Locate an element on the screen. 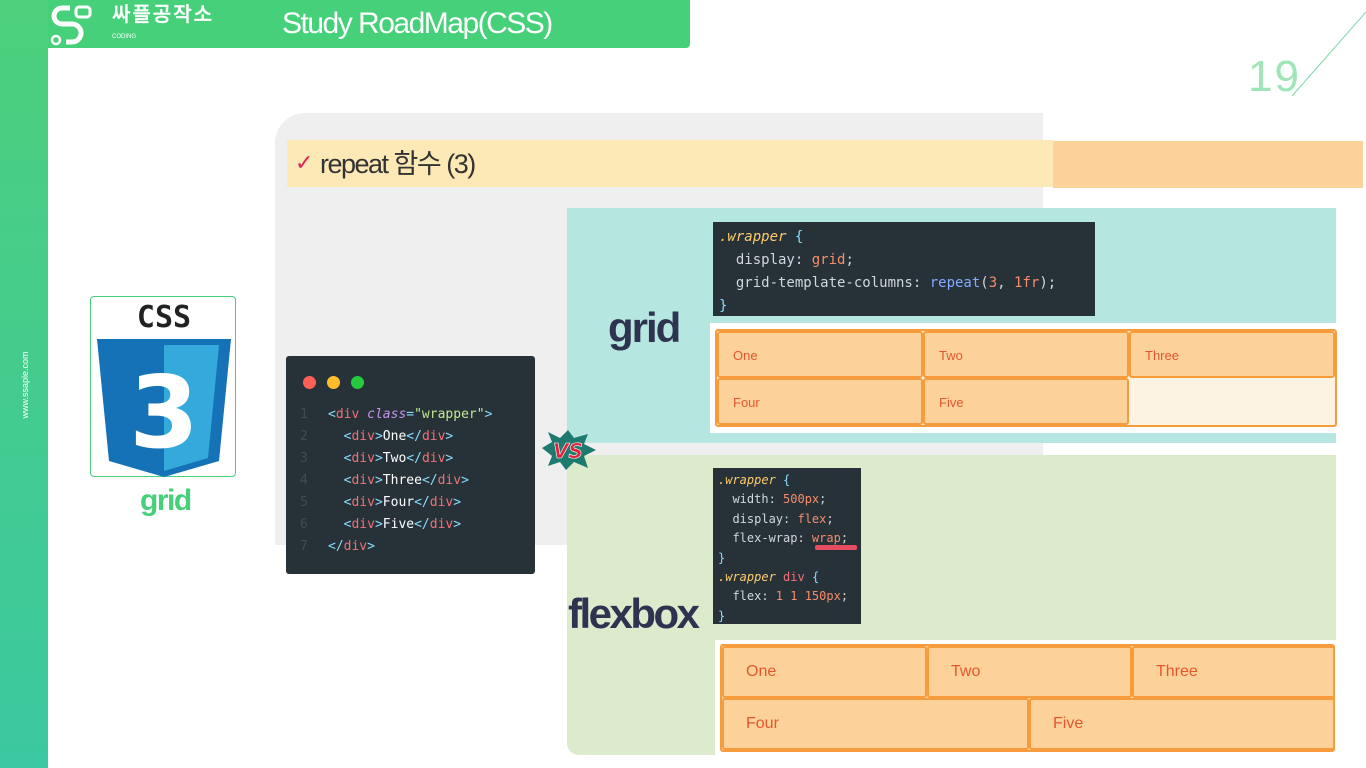 Image resolution: width=1366 pixels, height=768 pixels. grid-item: One is located at coordinates (820, 354).